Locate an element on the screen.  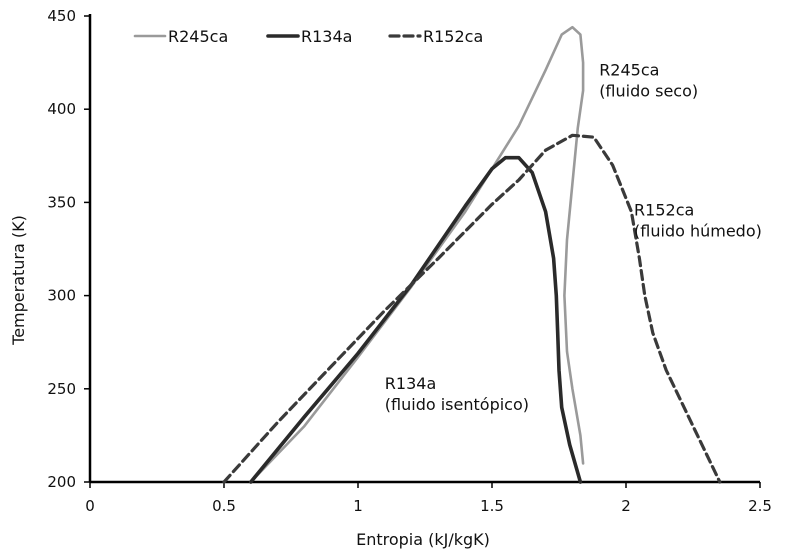
y-tick-label: 250 is located at coordinates (61, 389).